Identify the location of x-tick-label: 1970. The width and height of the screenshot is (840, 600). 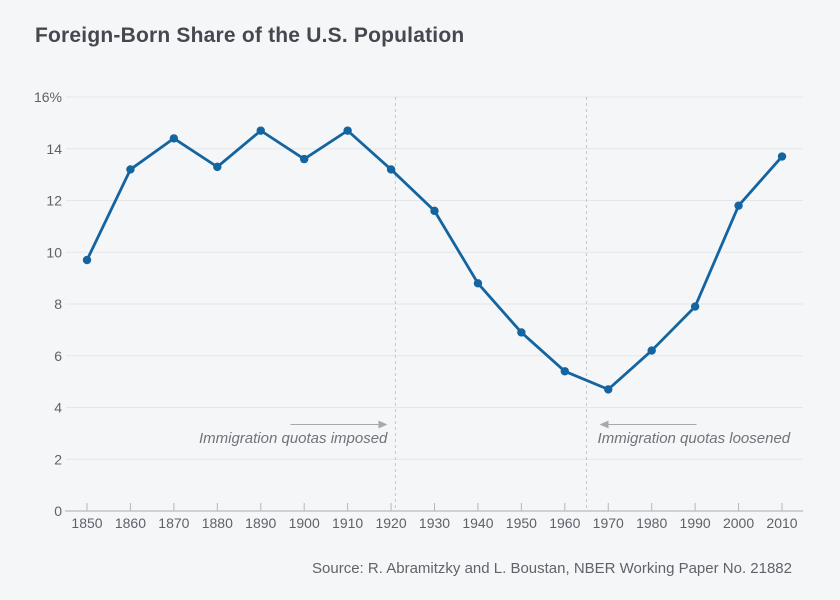
(608, 523).